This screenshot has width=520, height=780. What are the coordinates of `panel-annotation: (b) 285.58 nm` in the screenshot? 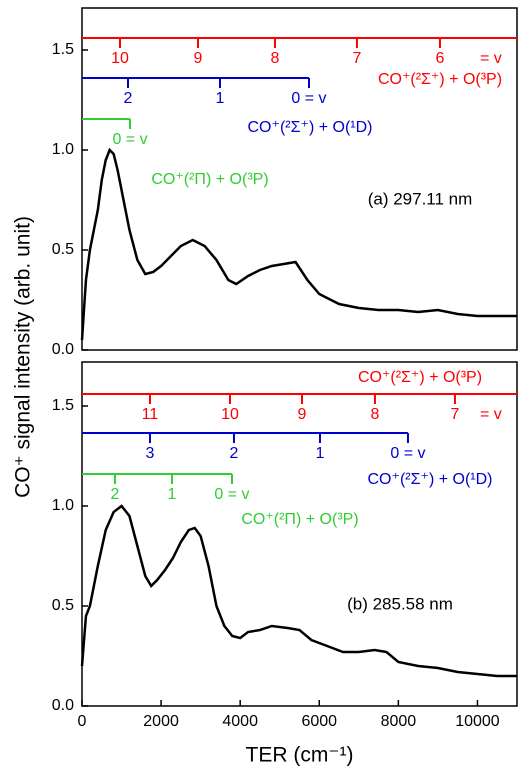 It's located at (400, 603).